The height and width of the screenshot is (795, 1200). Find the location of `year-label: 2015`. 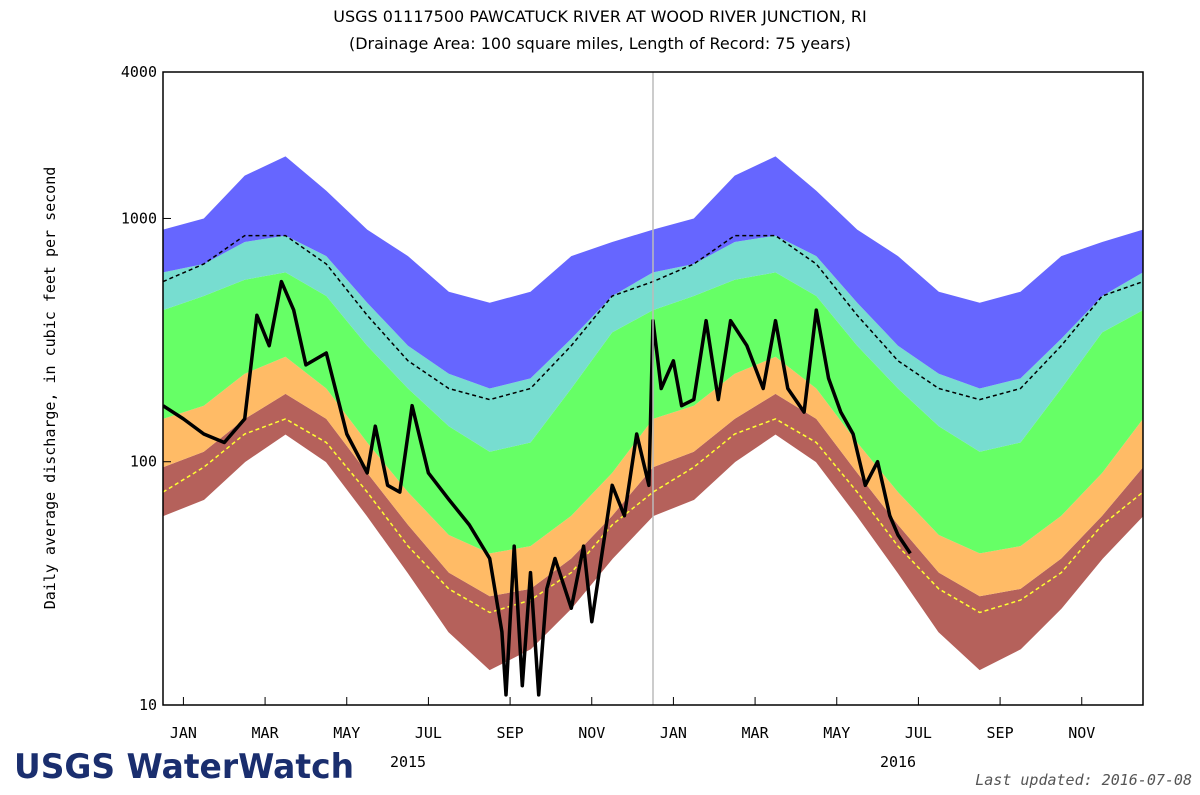

year-label: 2015 is located at coordinates (408, 762).